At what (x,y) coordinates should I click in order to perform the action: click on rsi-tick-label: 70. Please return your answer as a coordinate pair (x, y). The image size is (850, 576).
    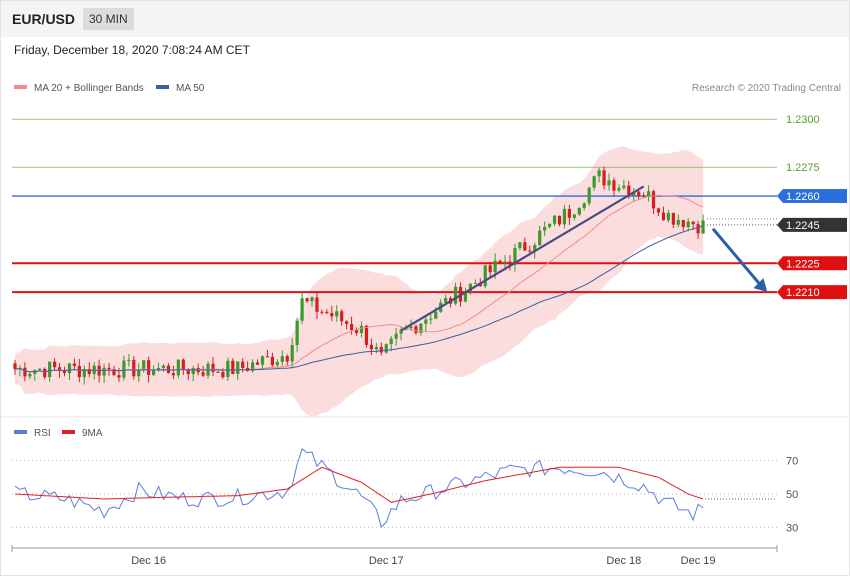
    Looking at the image, I should click on (792, 462).